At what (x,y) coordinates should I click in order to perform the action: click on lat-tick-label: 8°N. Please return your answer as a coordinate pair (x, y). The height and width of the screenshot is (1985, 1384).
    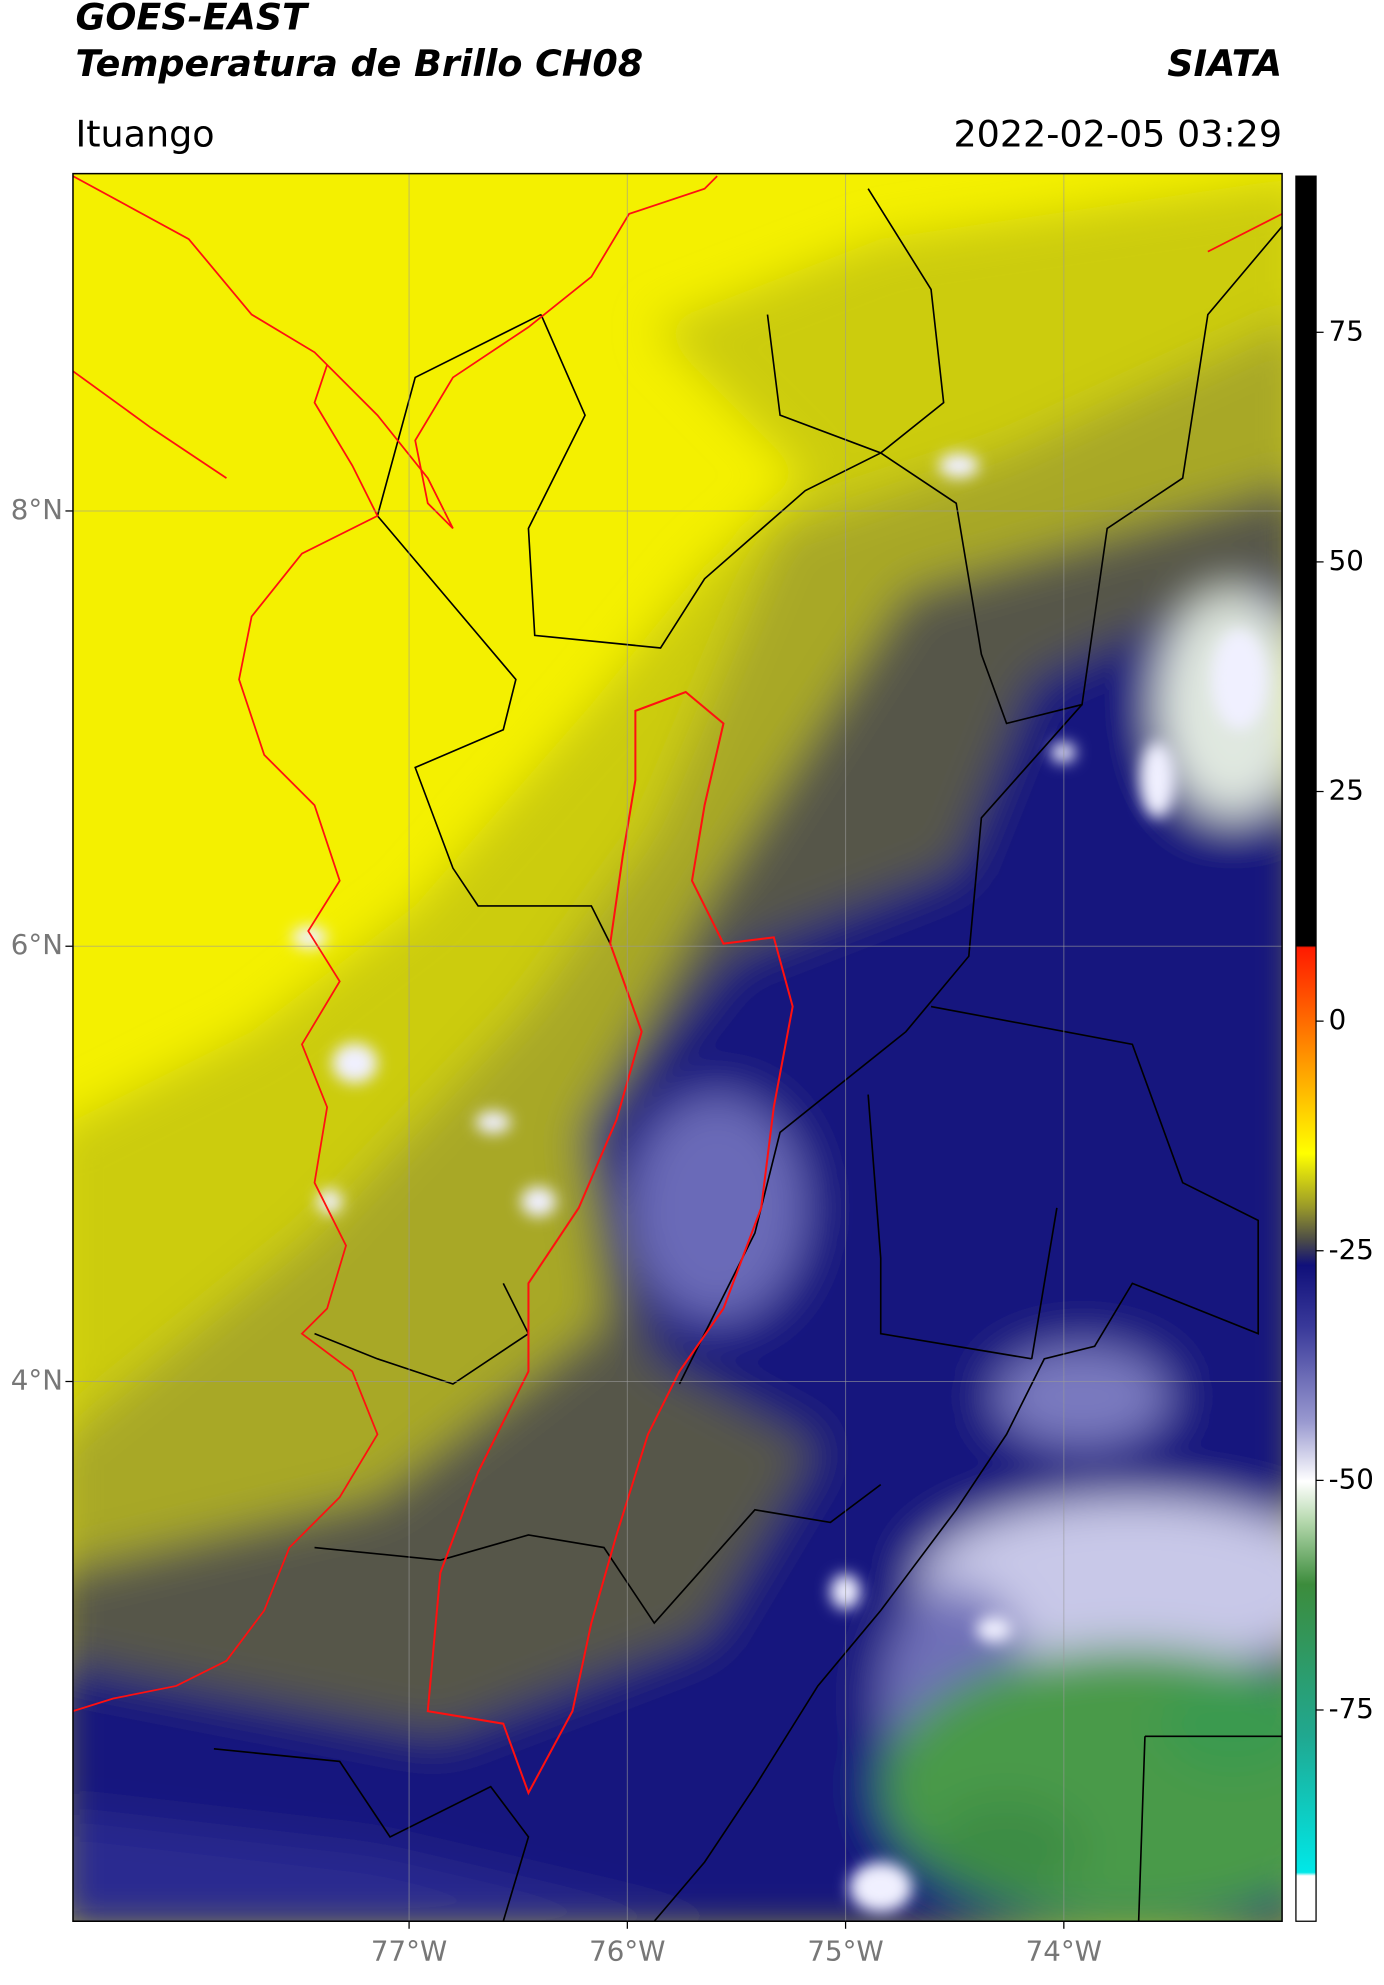
    Looking at the image, I should click on (37, 509).